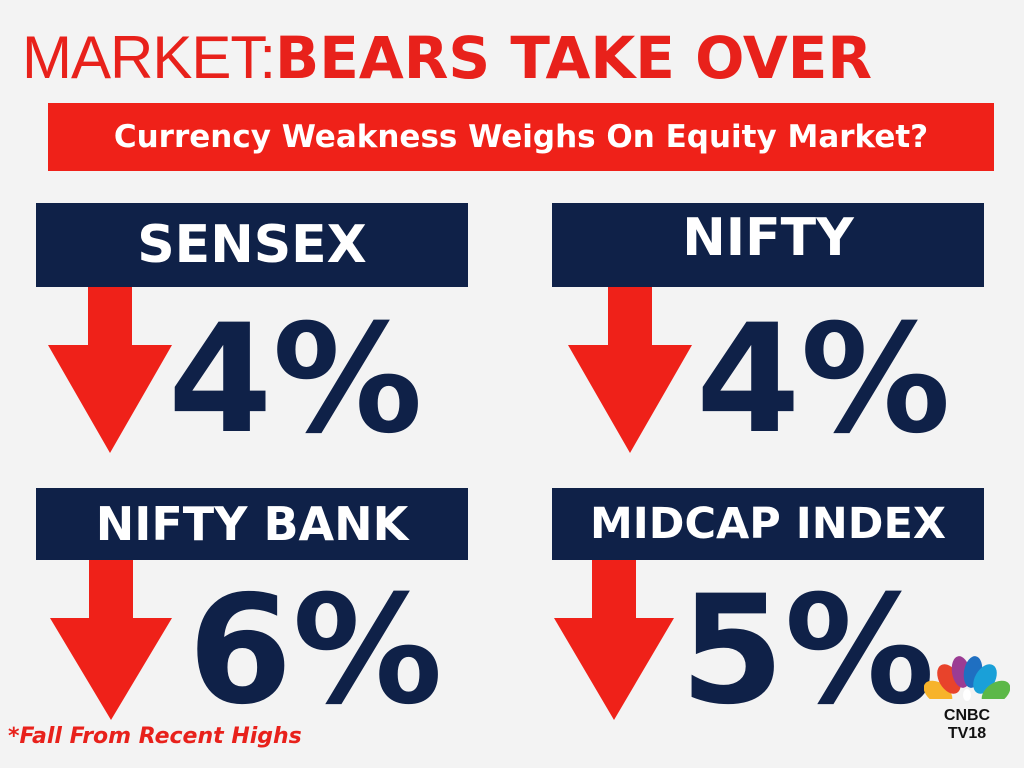  I want to click on footnote: *Fall From Recent Highs, so click(155, 736).